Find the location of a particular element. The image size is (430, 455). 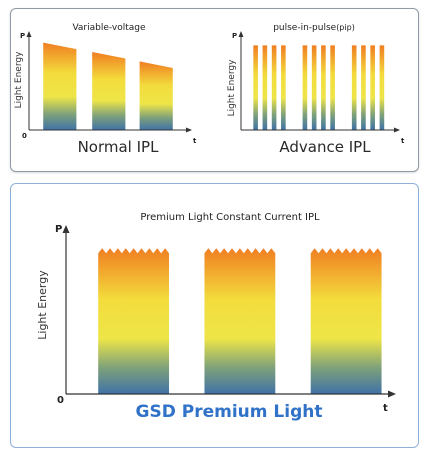

advance-ipl-title: pulse-in-pulse(pip) is located at coordinates (314, 28).